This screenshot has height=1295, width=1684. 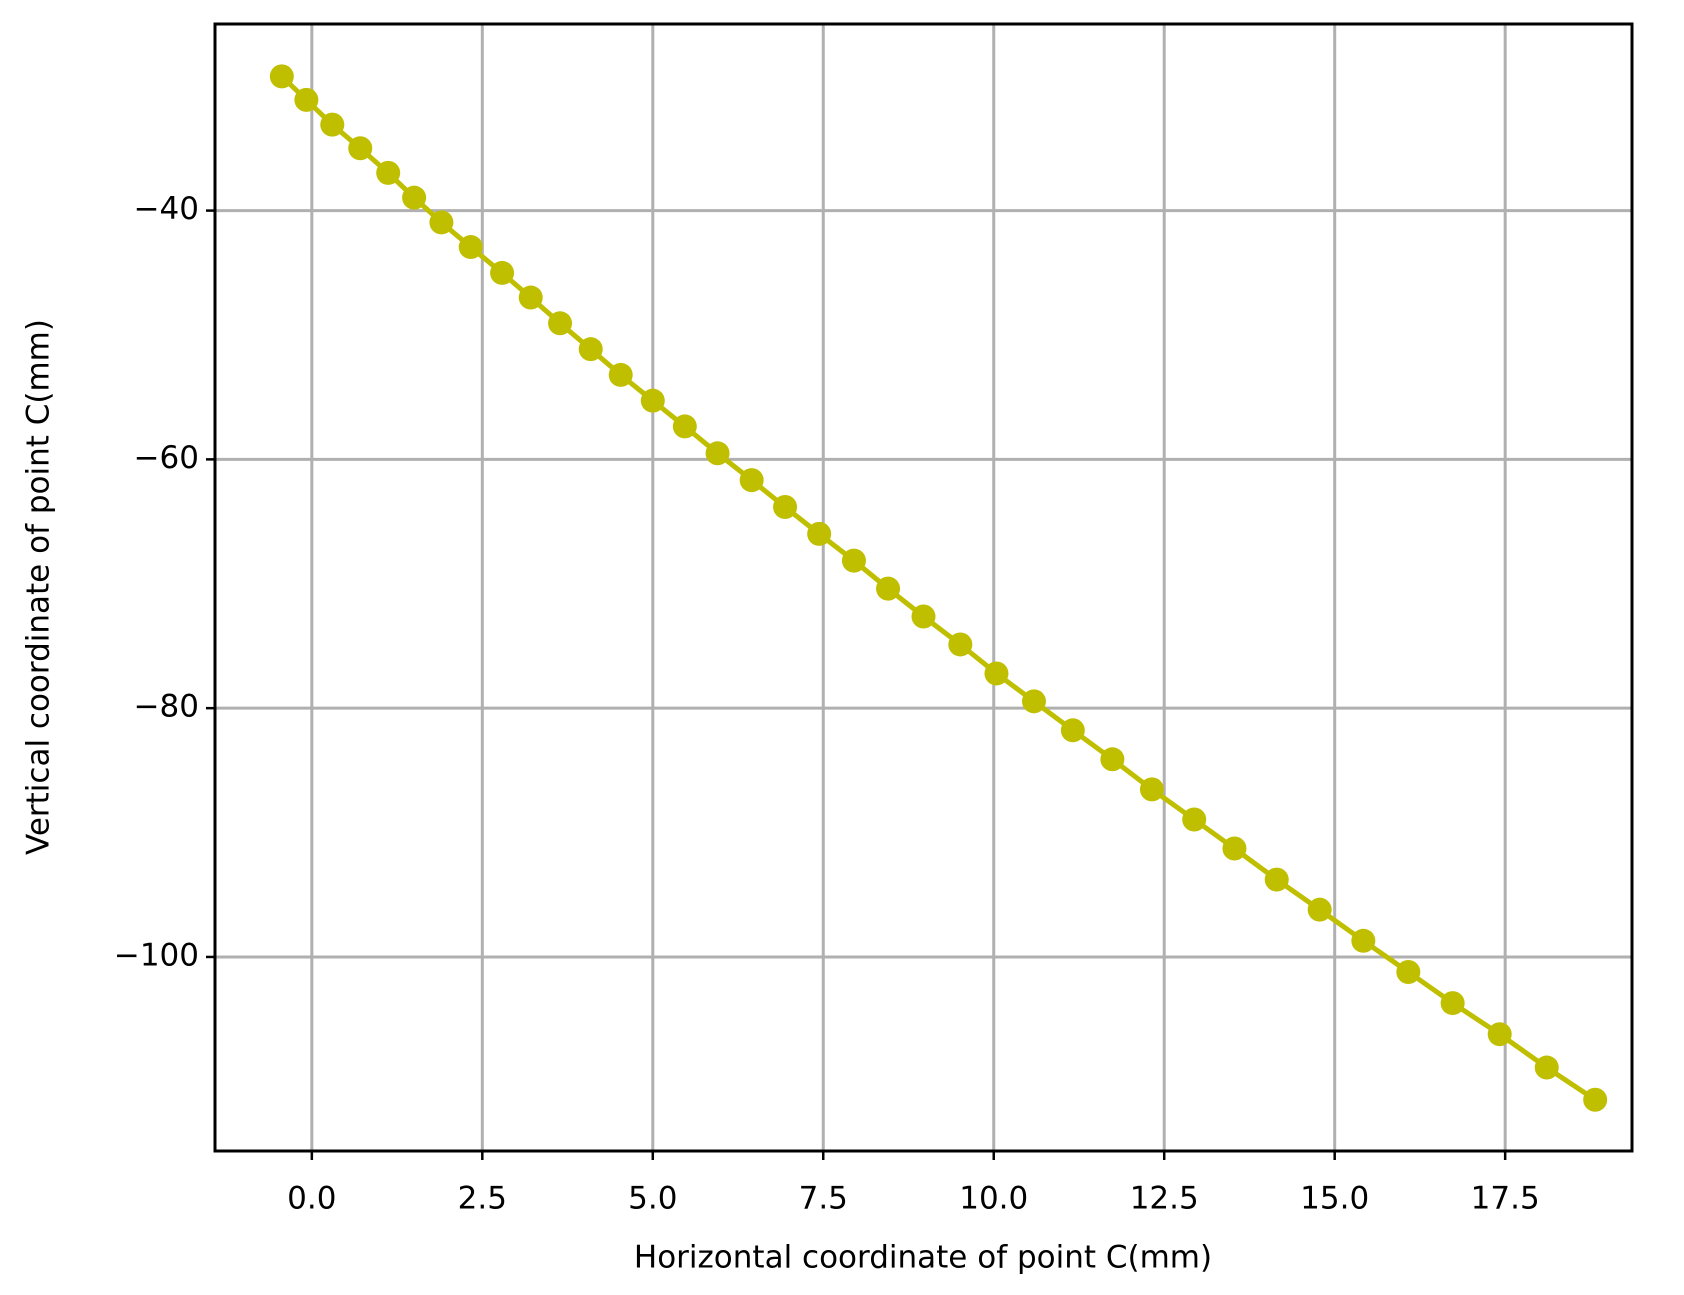 I want to click on x-tick-label: 10.0, so click(x=993, y=1199).